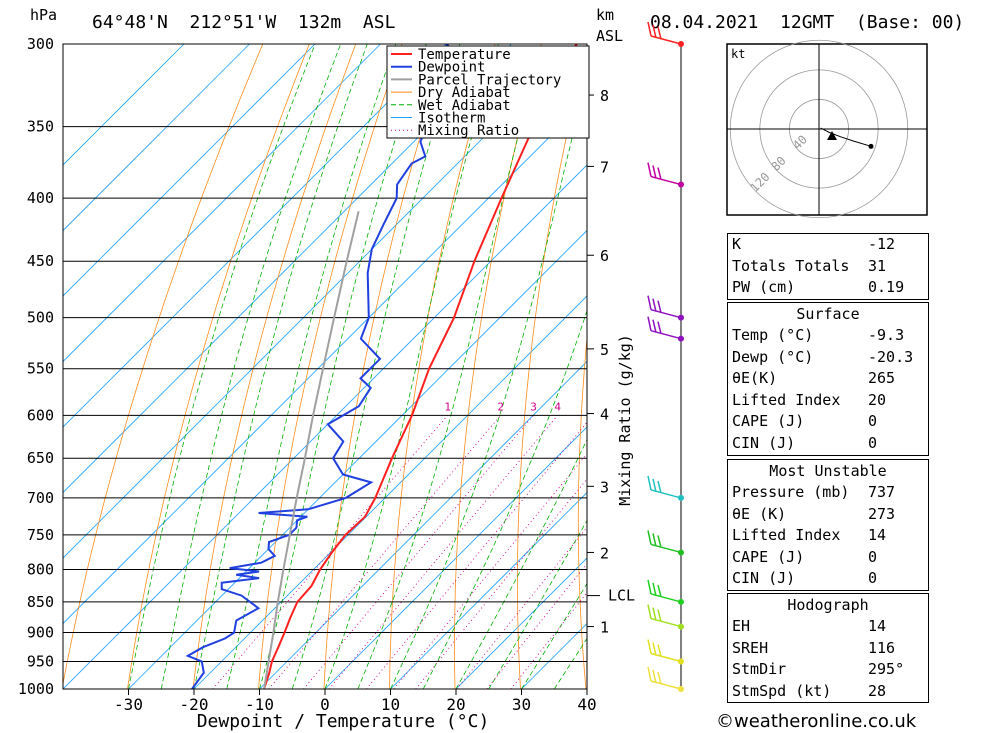 This screenshot has width=1000, height=733. Describe the element at coordinates (604, 256) in the screenshot. I see `km-tick-label: 6` at that location.